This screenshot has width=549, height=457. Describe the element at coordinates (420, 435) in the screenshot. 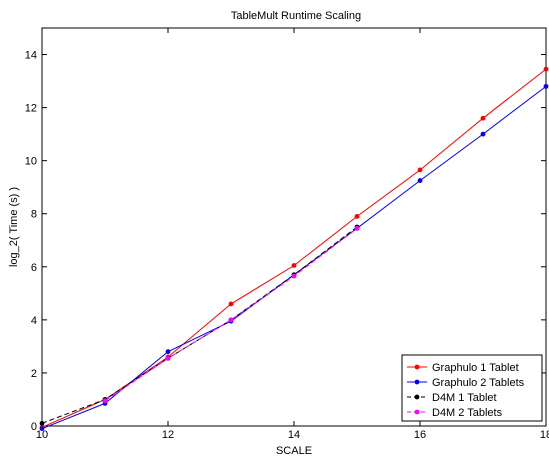

I see `x-tick-label: 16` at that location.